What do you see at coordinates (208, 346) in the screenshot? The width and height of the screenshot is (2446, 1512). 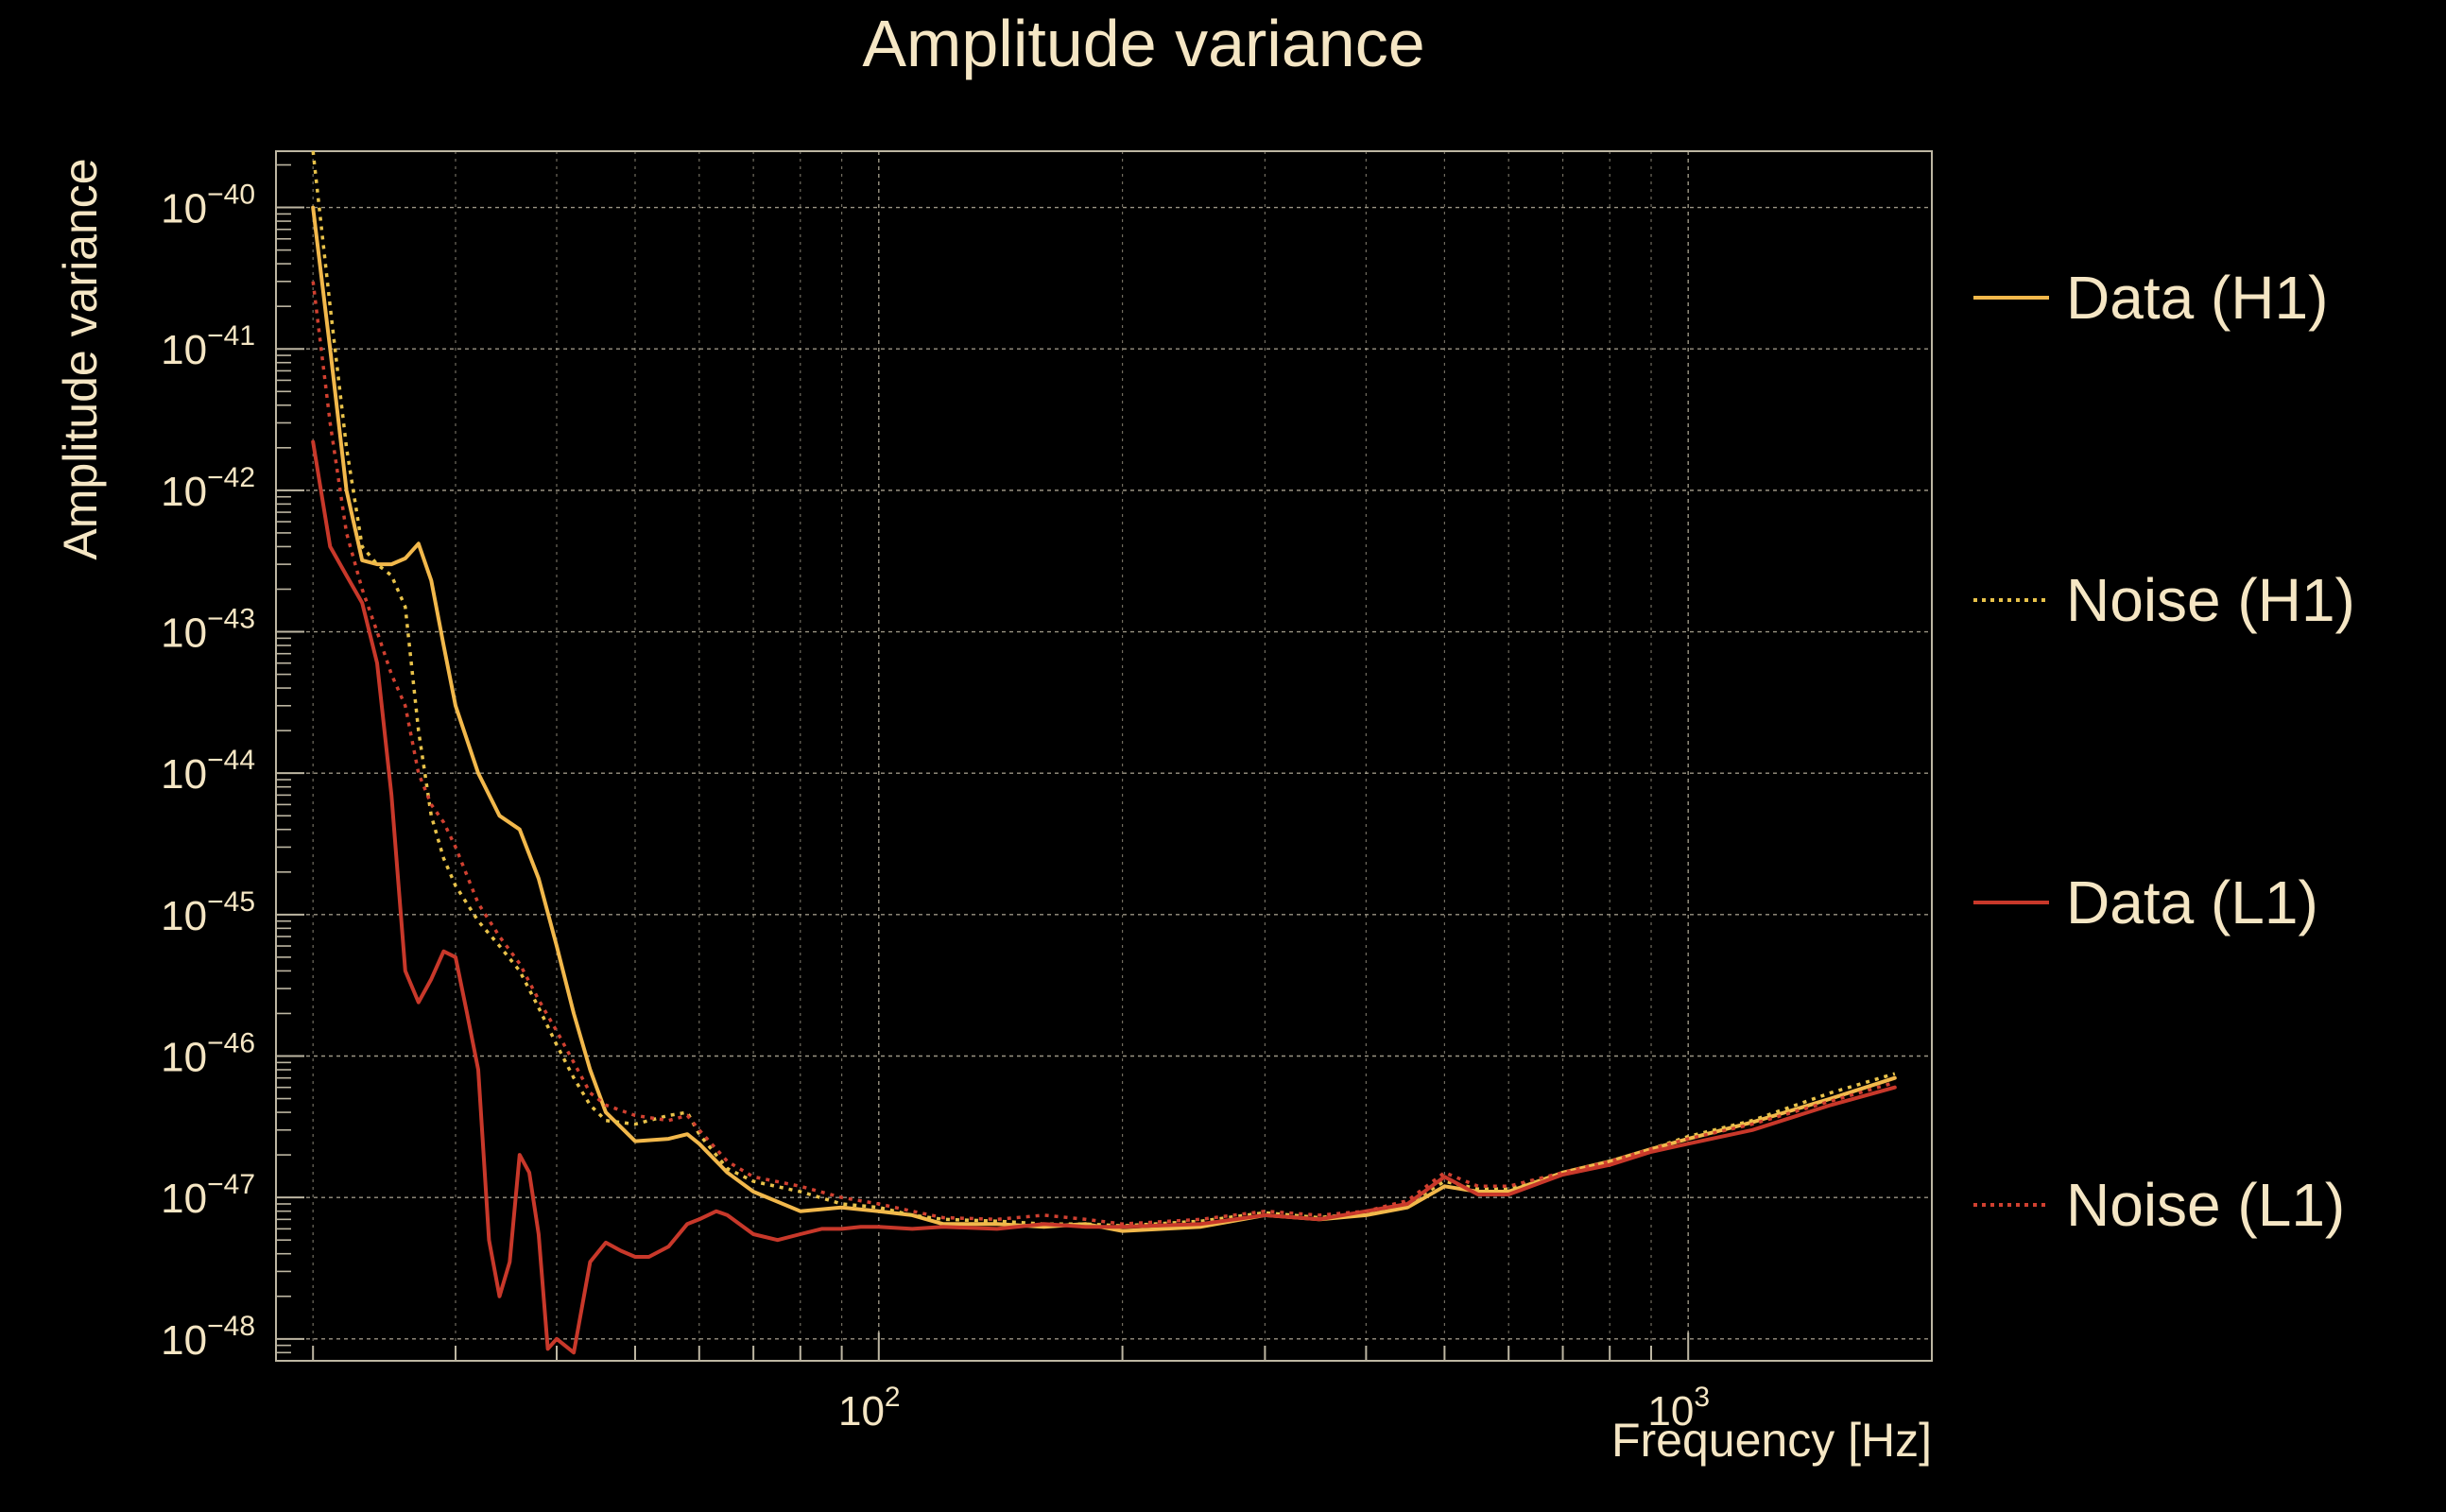 I see `y-tick-label: 10−41` at bounding box center [208, 346].